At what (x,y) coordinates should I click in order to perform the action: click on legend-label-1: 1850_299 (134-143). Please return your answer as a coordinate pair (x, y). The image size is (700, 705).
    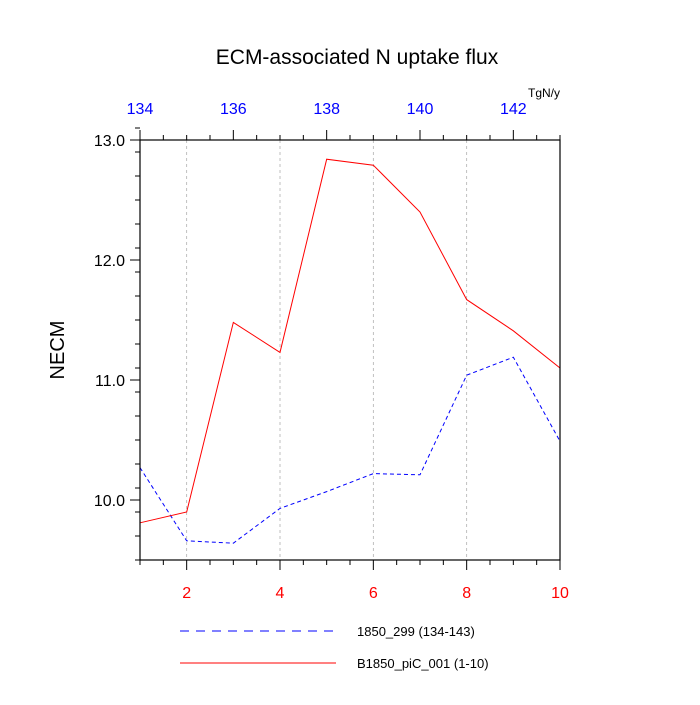
    Looking at the image, I should click on (416, 631).